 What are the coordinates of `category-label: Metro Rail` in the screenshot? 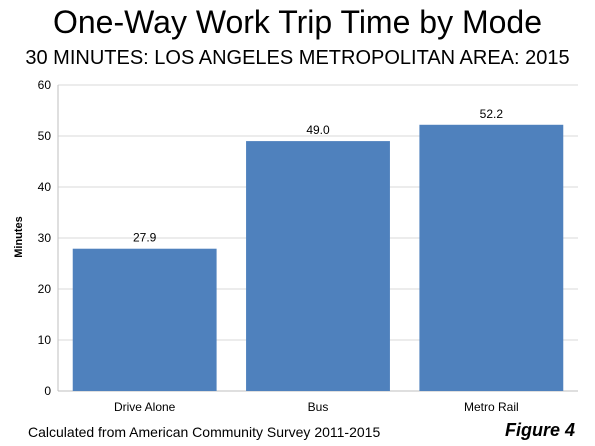 It's located at (491, 407).